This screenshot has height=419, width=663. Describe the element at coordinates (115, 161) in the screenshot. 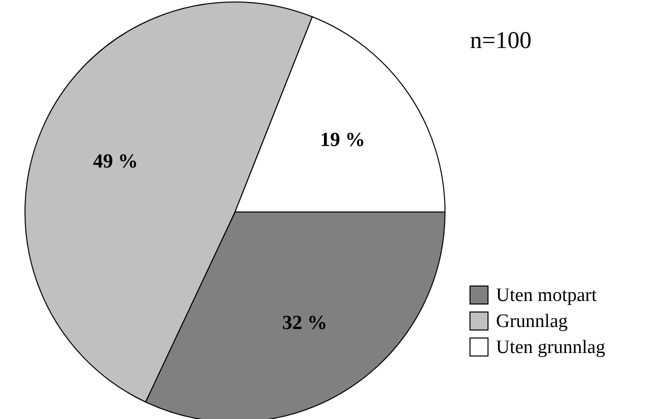

I see `data-label: 49 %` at that location.